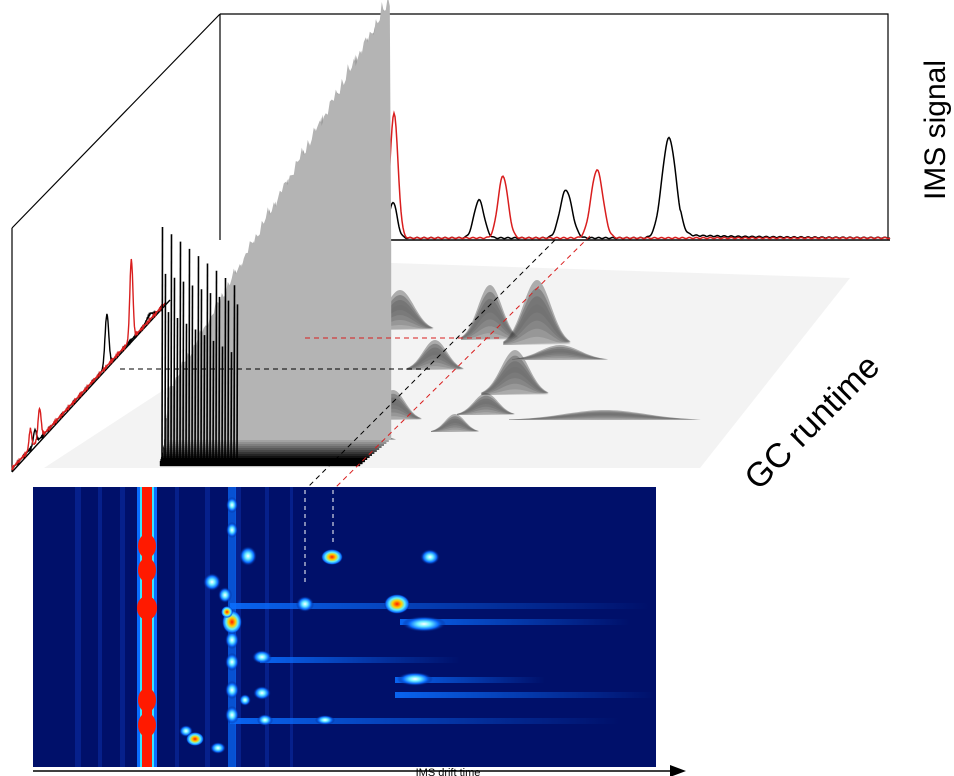 The image size is (954, 776). I want to click on guide-red-diagonal, so click(461, 363).